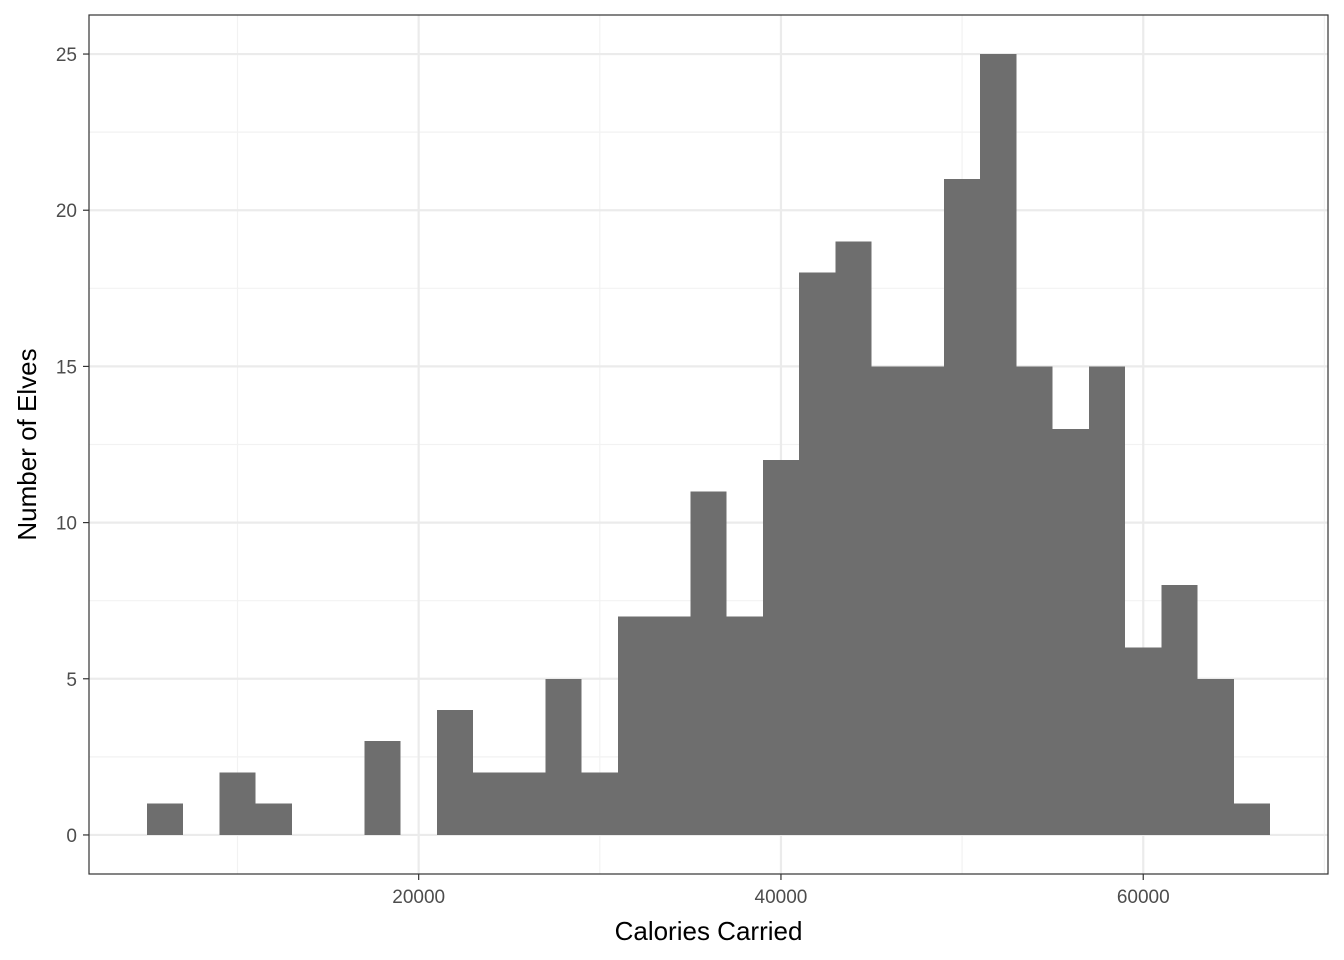  Describe the element at coordinates (72, 446) in the screenshot. I see `y-axis: 0 5 10 15 20 25` at that location.